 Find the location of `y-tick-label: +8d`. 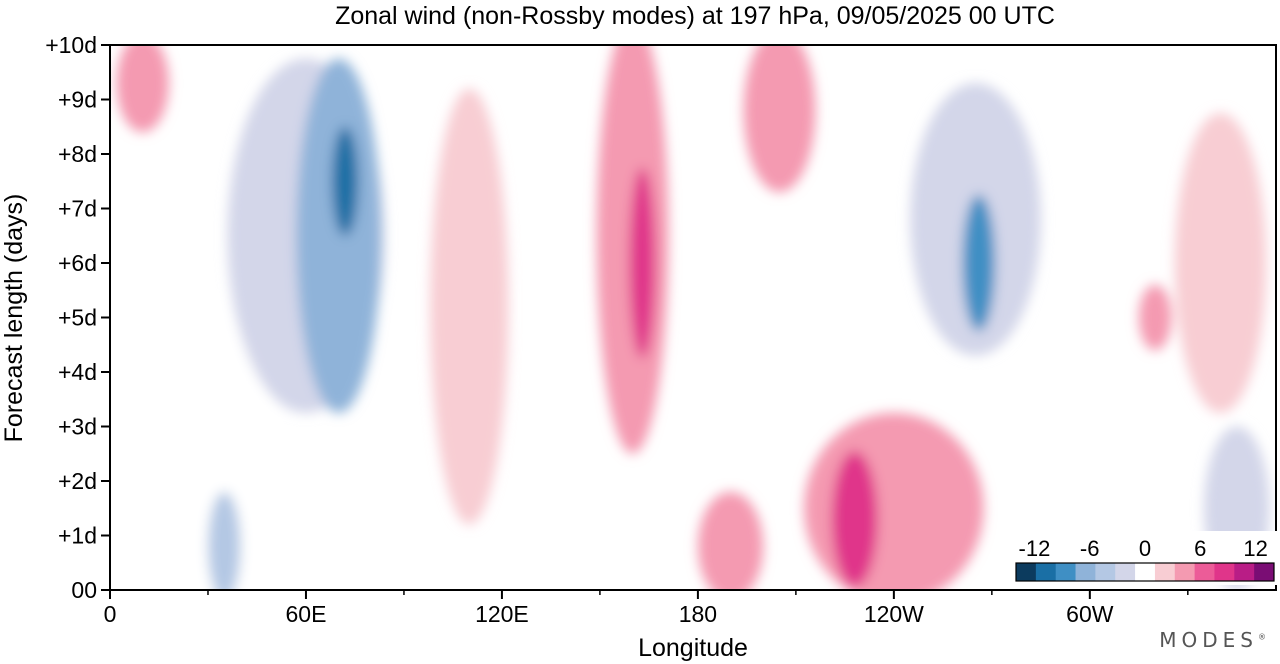

y-tick-label: +8d is located at coordinates (77, 154).